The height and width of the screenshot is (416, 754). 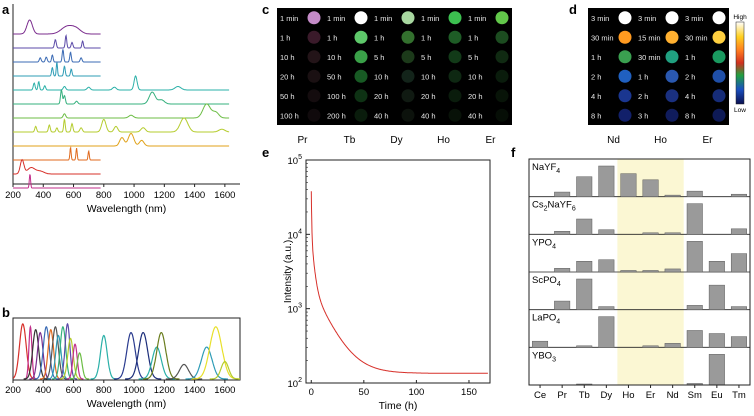 What do you see at coordinates (295, 160) in the screenshot?
I see `e-y-tick-label: 105` at bounding box center [295, 160].